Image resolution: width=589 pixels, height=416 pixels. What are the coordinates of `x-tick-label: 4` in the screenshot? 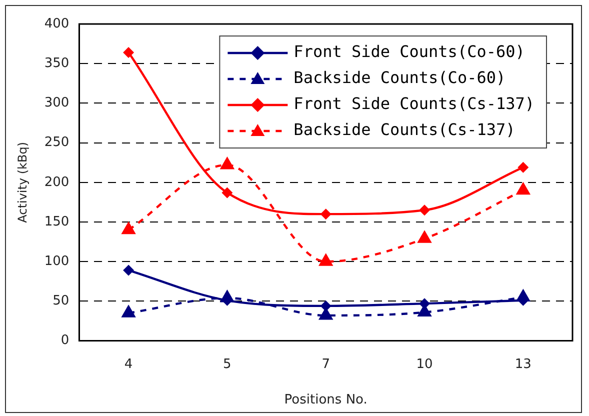 It's located at (128, 364).